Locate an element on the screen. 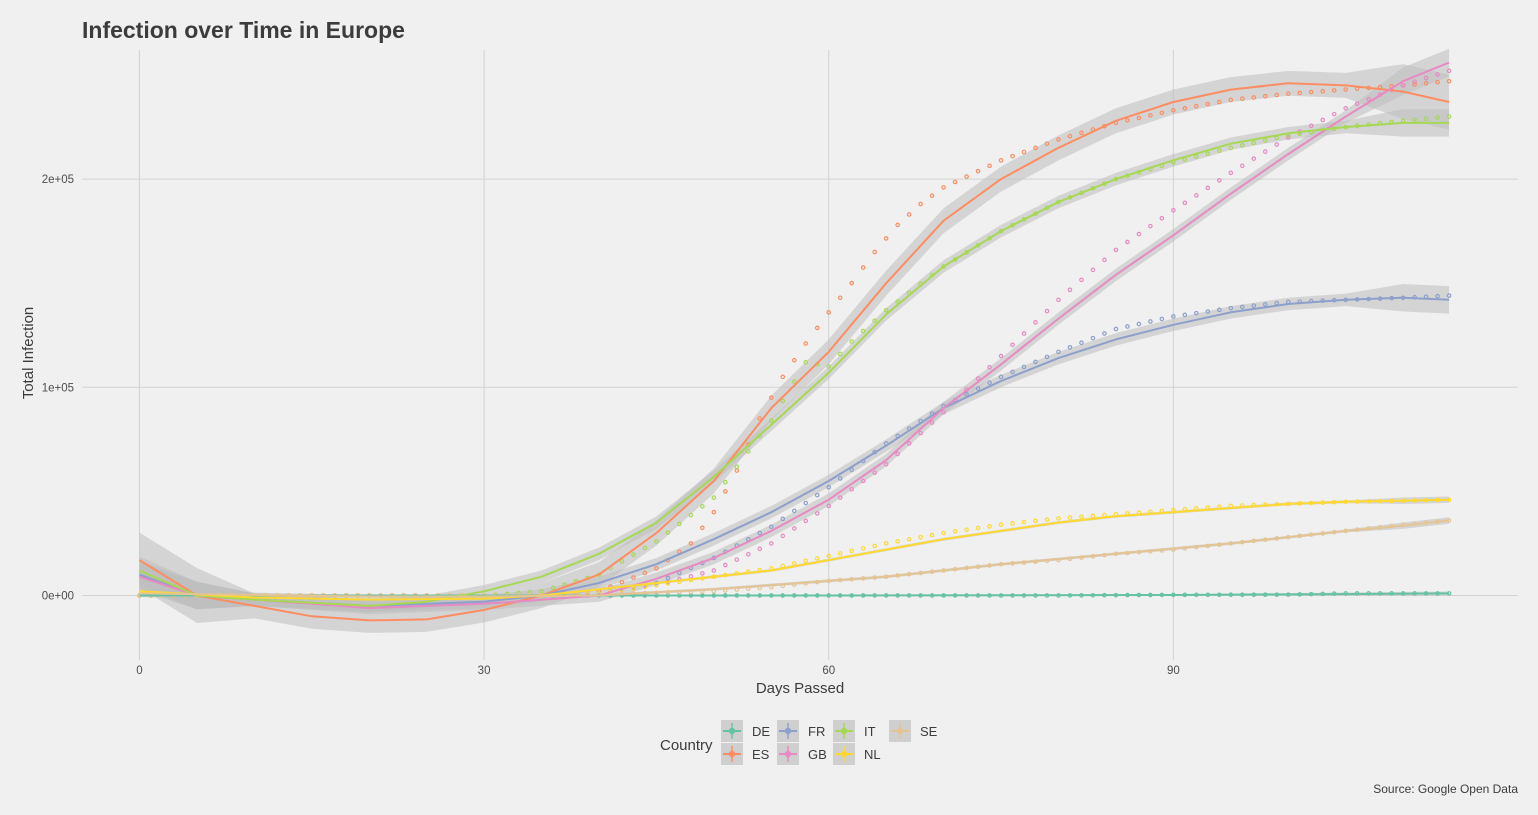 This screenshot has height=815, width=1538. legend-label-SE: SE is located at coordinates (929, 731).